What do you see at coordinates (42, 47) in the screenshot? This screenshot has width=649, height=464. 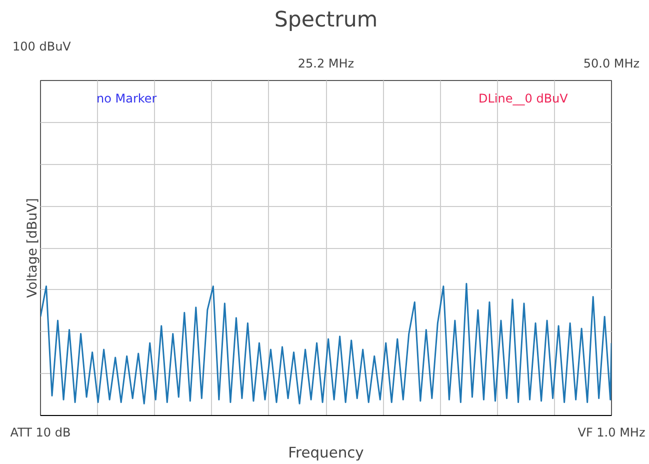 I see `text: 100 dBuV` at bounding box center [42, 47].